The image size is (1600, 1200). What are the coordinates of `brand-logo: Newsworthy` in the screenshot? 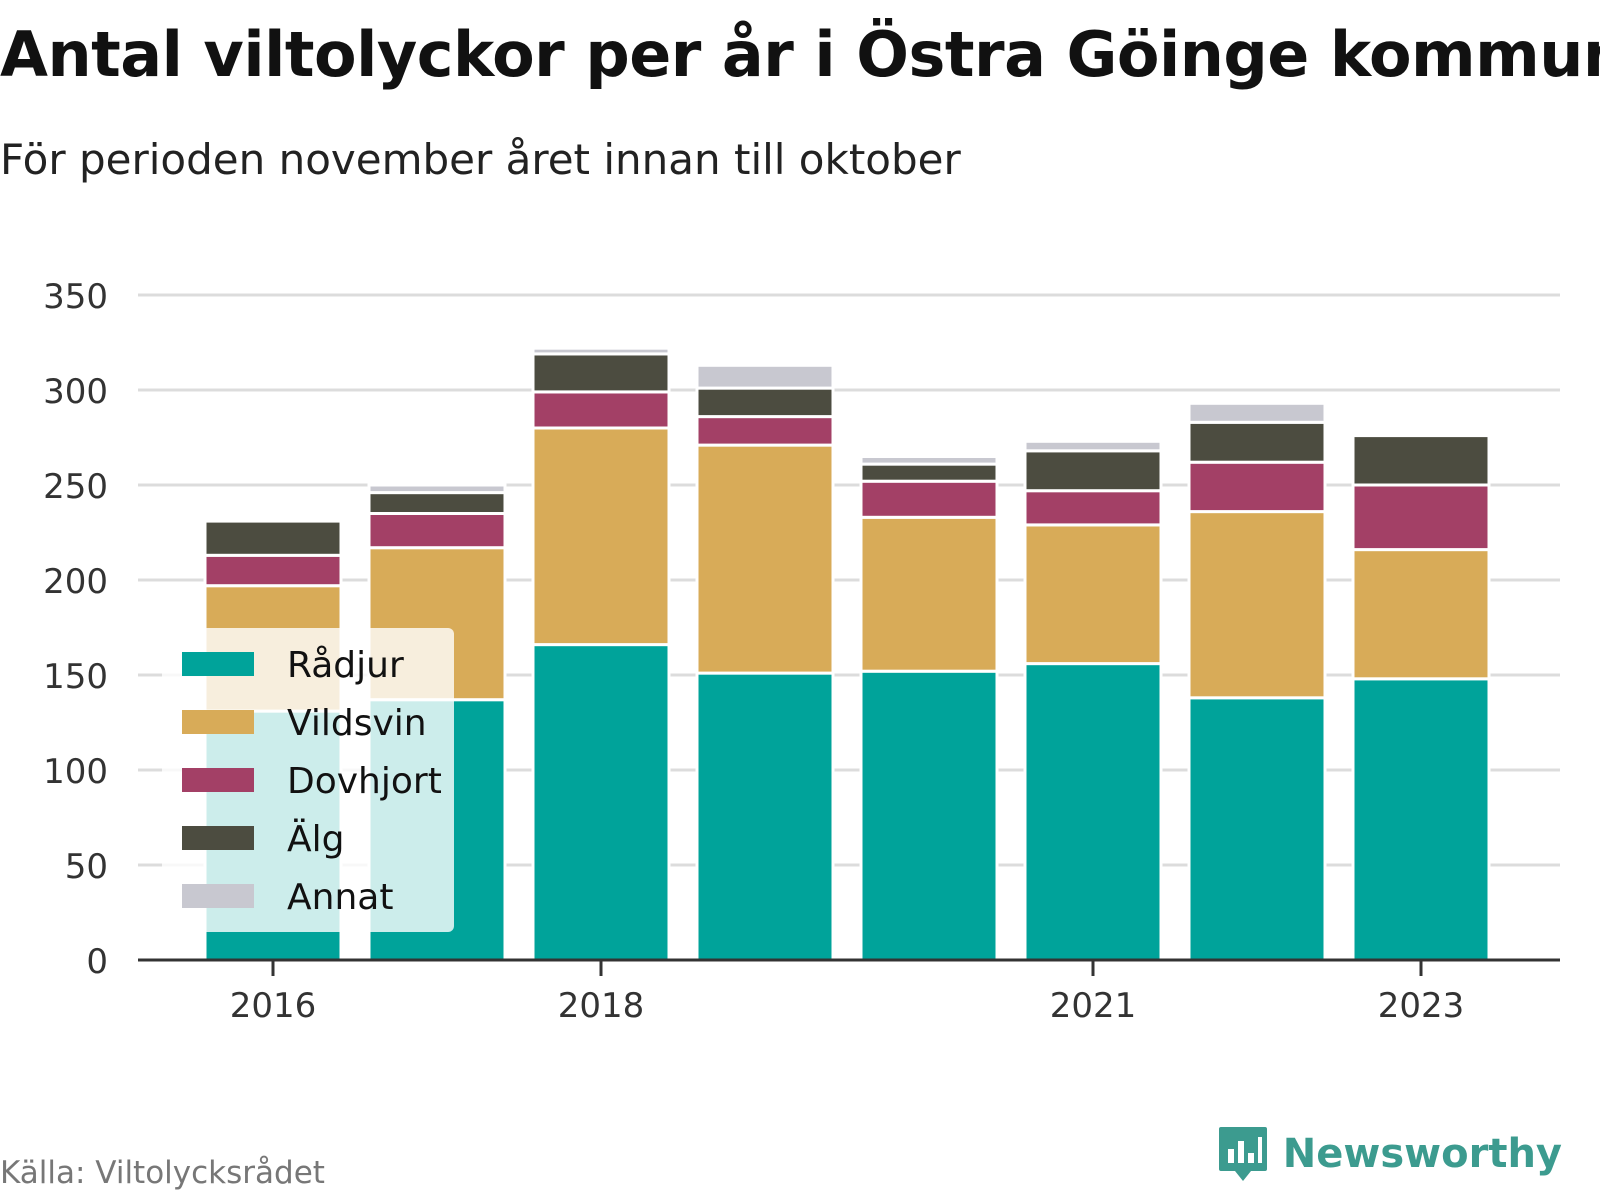 It's located at (1389, 1154).